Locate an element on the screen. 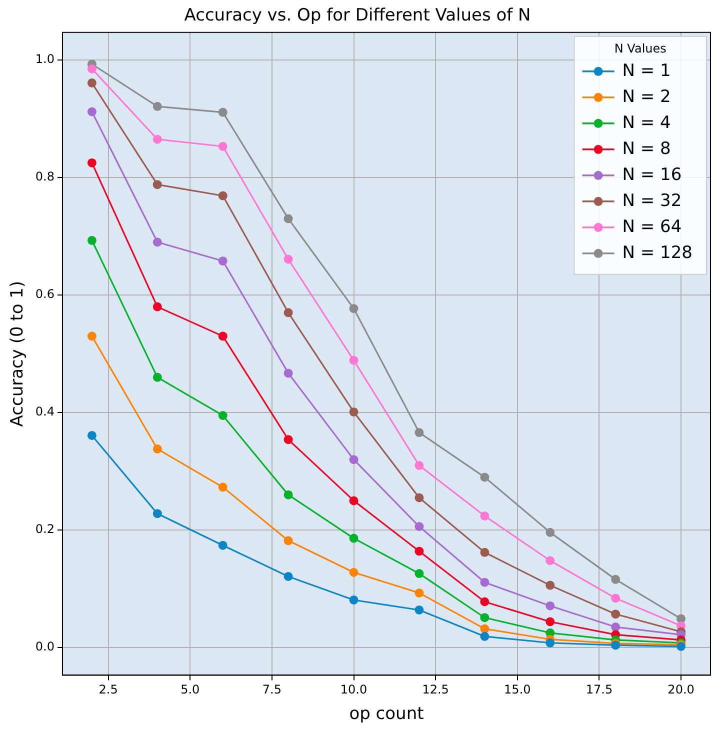 This screenshot has width=715, height=733. x-tick-label: 2.5 is located at coordinates (108, 689).